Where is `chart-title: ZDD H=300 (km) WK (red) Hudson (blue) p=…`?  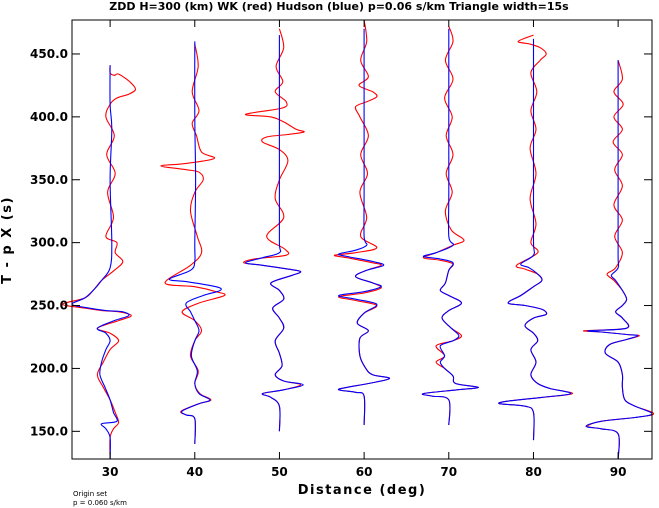 chart-title: ZDD H=300 (km) WK (red) Hudson (blue) p=… is located at coordinates (339, 6).